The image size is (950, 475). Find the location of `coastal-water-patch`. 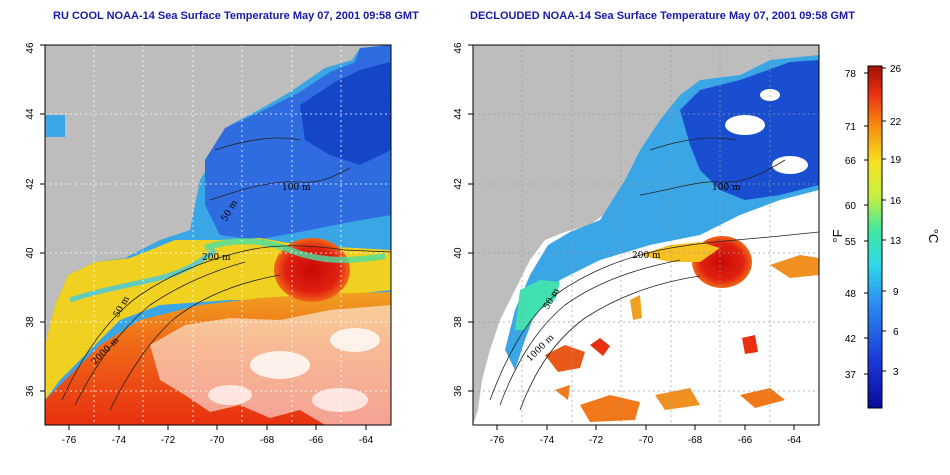

coastal-water-patch is located at coordinates (55, 126).